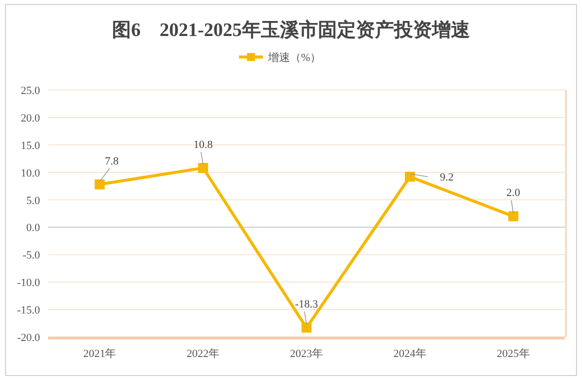 Image resolution: width=582 pixels, height=381 pixels. Describe the element at coordinates (294, 57) in the screenshot. I see `legend-label: 增速（%）` at that location.